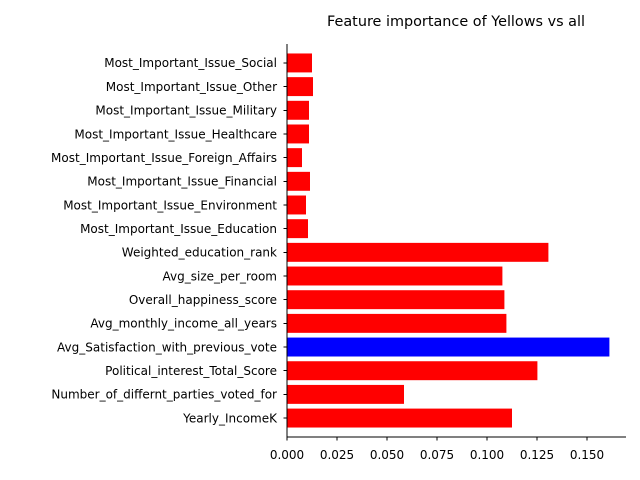  What do you see at coordinates (164, 395) in the screenshot?
I see `y-tick-label: Number_of_differnt_parties_voted_for` at bounding box center [164, 395].